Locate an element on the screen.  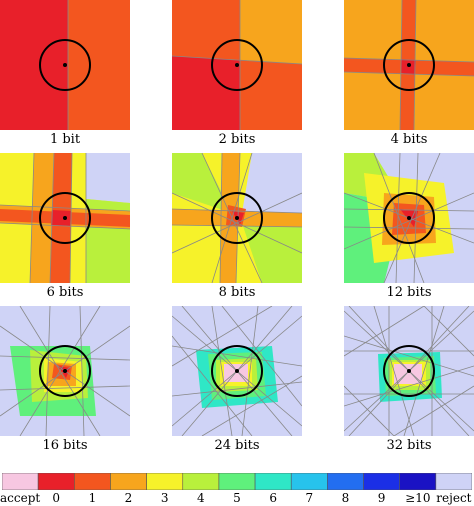
panel-12-bits is located at coordinates (409, 218).